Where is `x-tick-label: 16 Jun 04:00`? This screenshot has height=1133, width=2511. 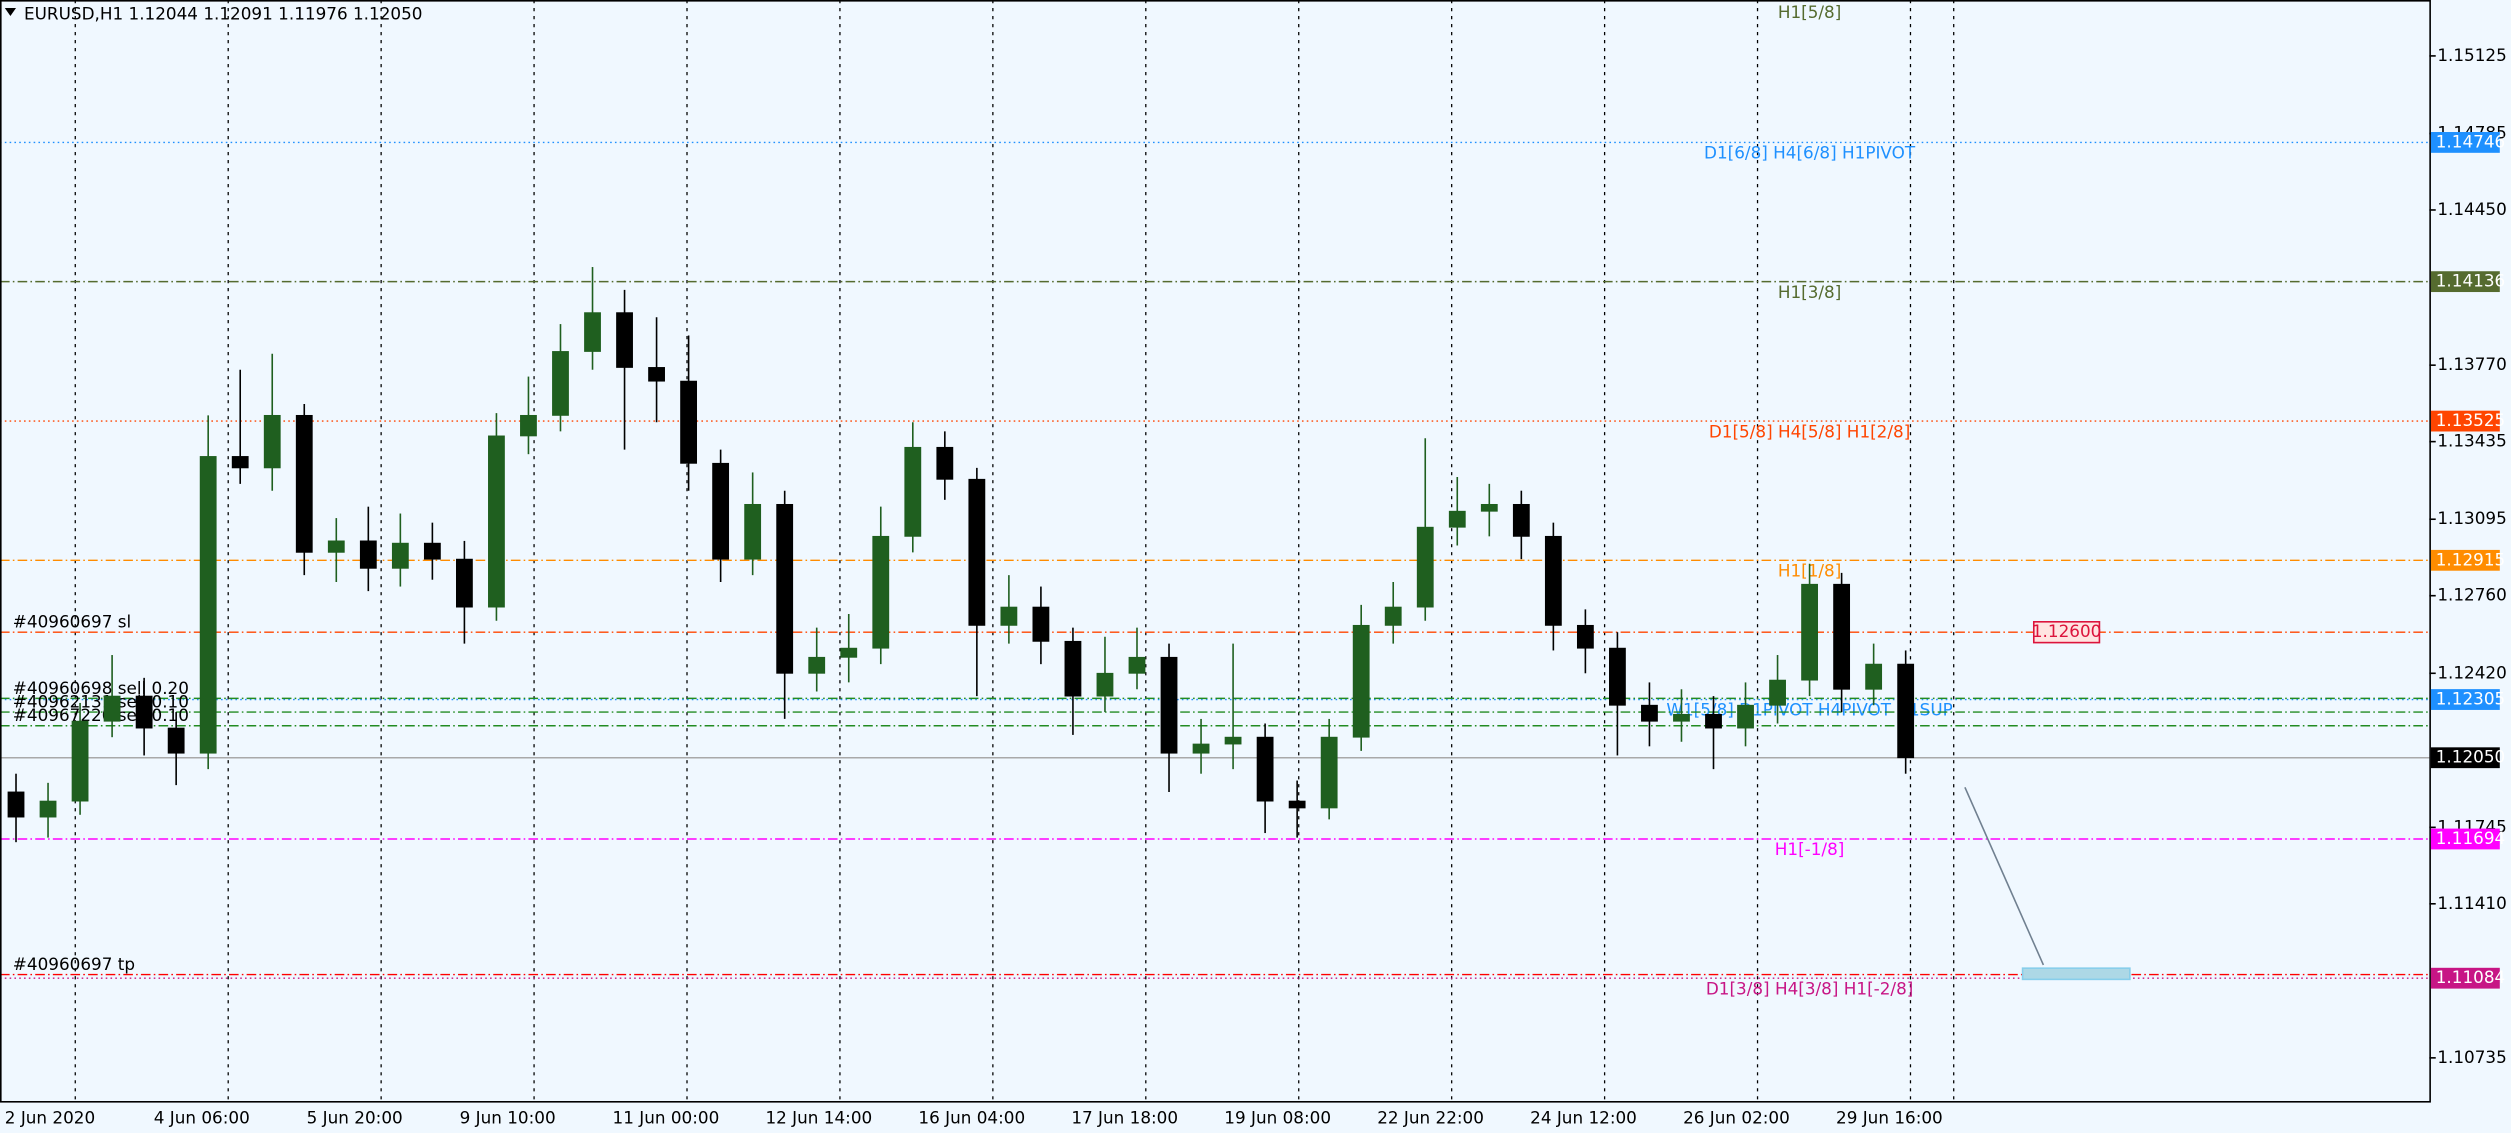 x-tick-label: 16 Jun 04:00 is located at coordinates (971, 1118).